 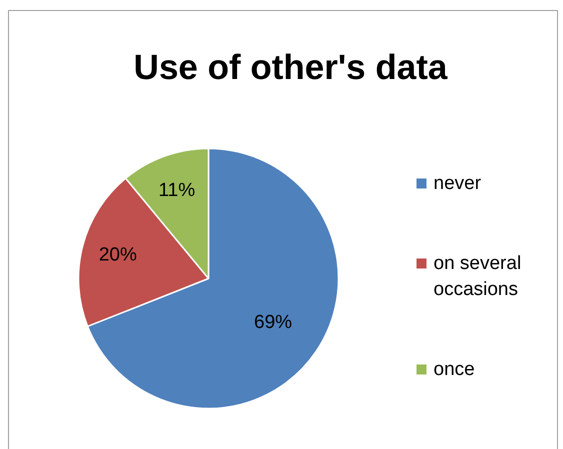 I want to click on data-label: 11%, so click(x=177, y=190).